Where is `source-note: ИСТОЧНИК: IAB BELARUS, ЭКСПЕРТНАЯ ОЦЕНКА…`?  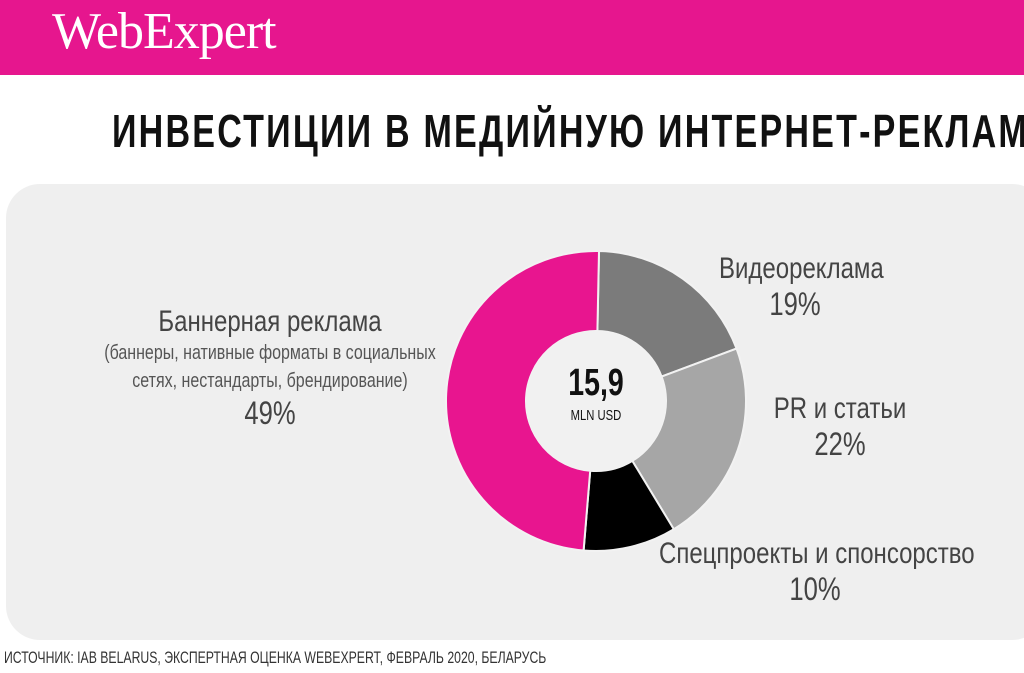
source-note: ИСТОЧНИК: IAB BELARUS, ЭКСПЕРТНАЯ ОЦЕНКА… is located at coordinates (275, 657).